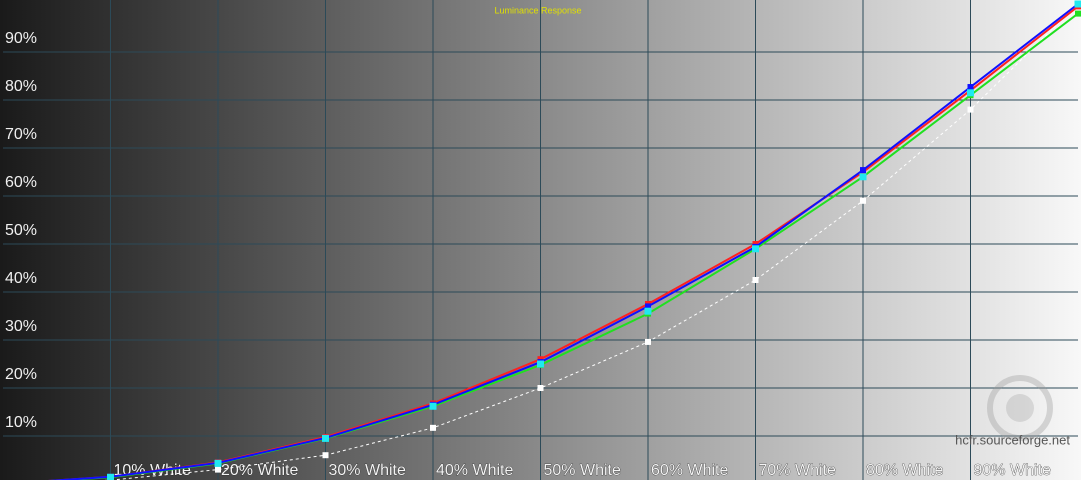 The height and width of the screenshot is (480, 1081). I want to click on y-tick-label: 90%, so click(21, 38).